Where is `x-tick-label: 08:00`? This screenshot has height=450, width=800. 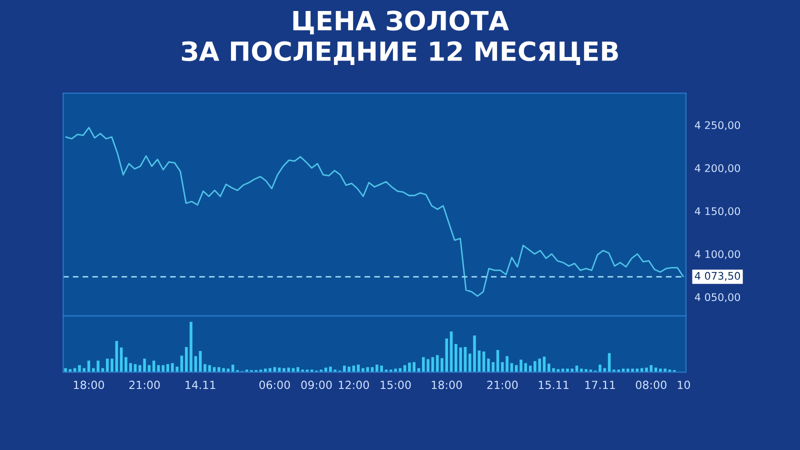 x-tick-label: 08:00 is located at coordinates (651, 385).